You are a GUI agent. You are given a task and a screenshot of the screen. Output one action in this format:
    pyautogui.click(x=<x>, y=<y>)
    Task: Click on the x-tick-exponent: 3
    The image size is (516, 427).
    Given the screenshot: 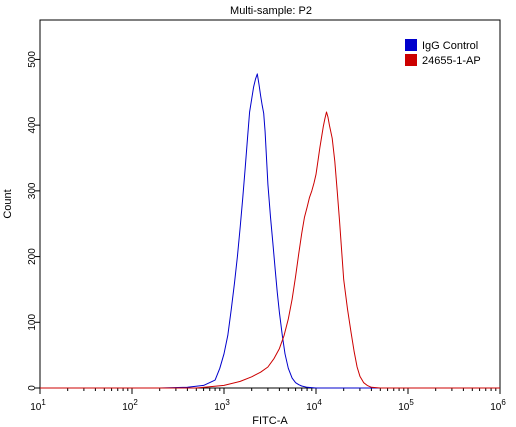 What is the action you would take?
    pyautogui.click(x=227, y=402)
    